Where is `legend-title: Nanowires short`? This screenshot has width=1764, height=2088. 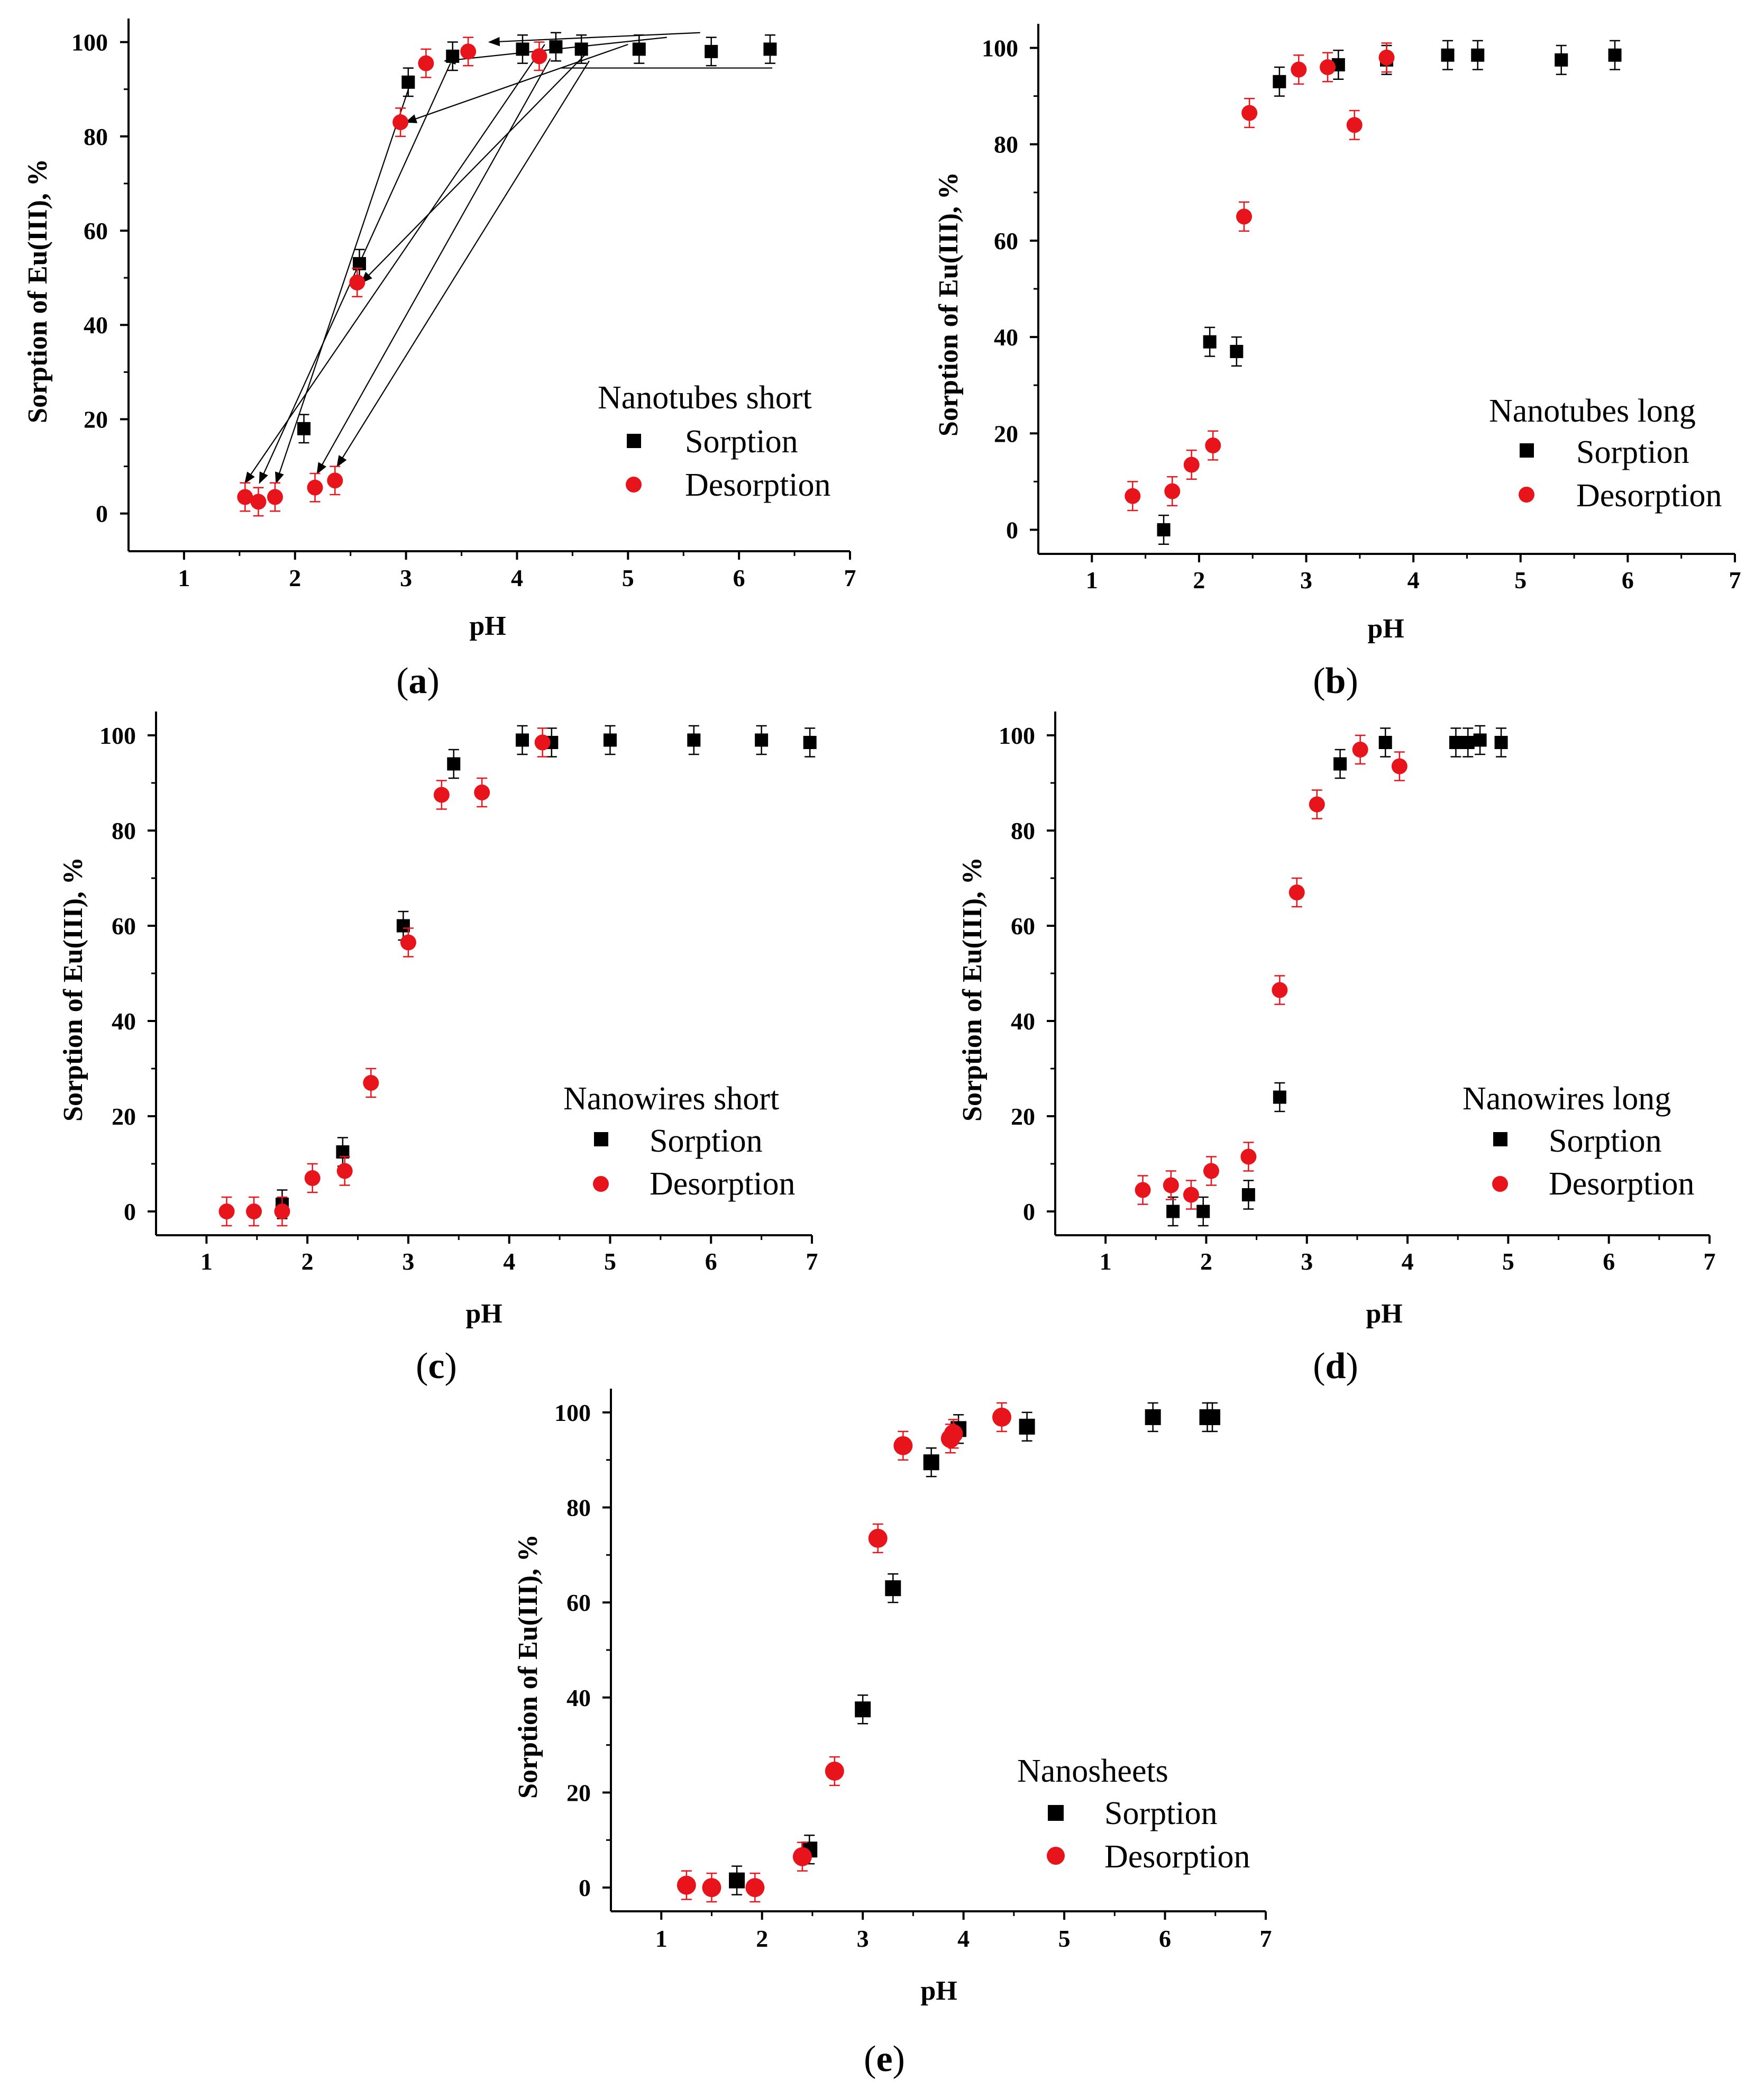 legend-title: Nanowires short is located at coordinates (671, 1099).